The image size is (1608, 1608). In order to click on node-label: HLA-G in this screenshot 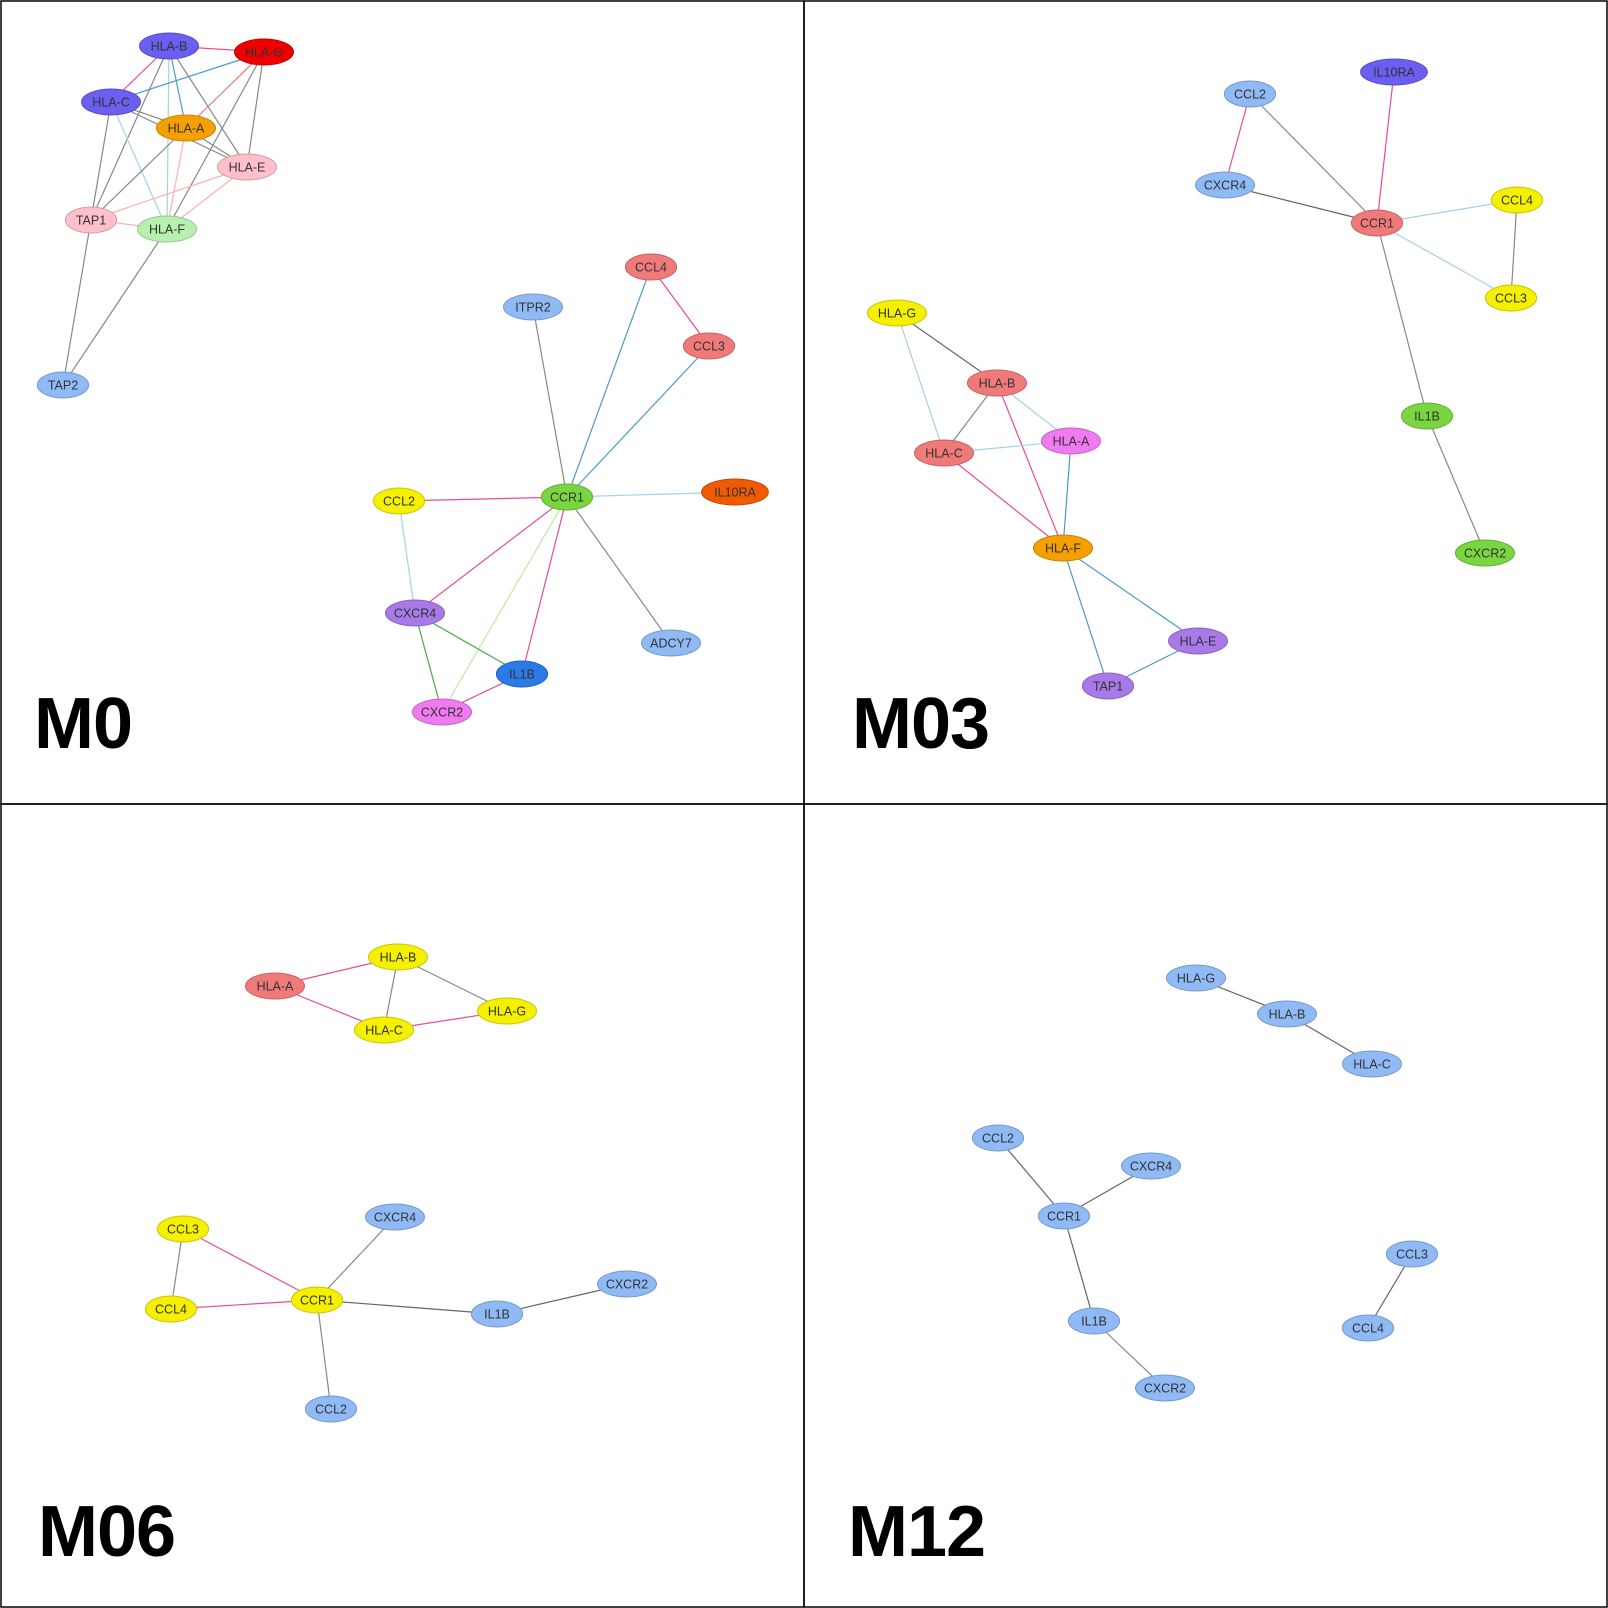, I will do `click(264, 53)`.